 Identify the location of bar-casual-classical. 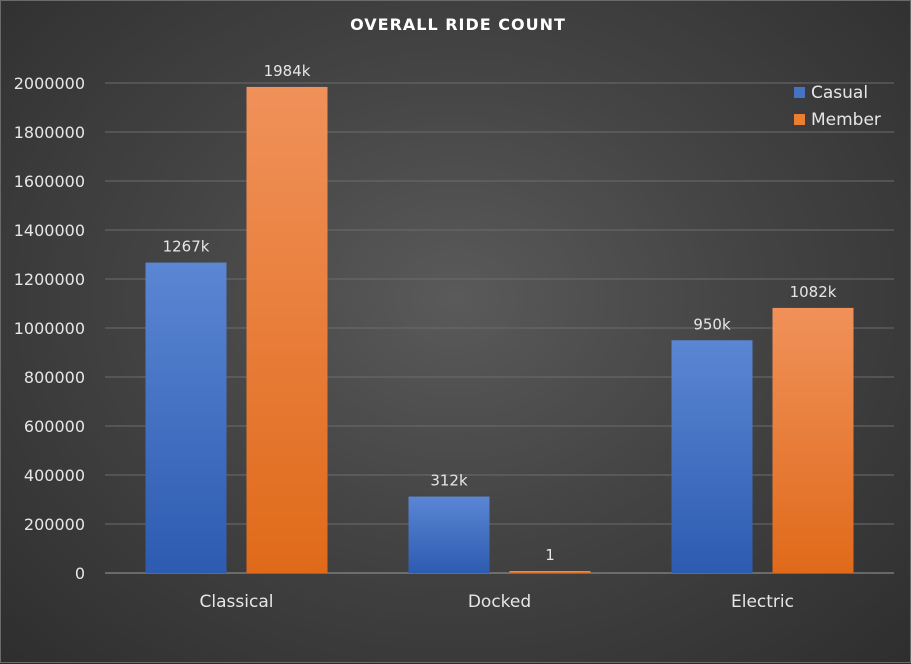
(186, 417).